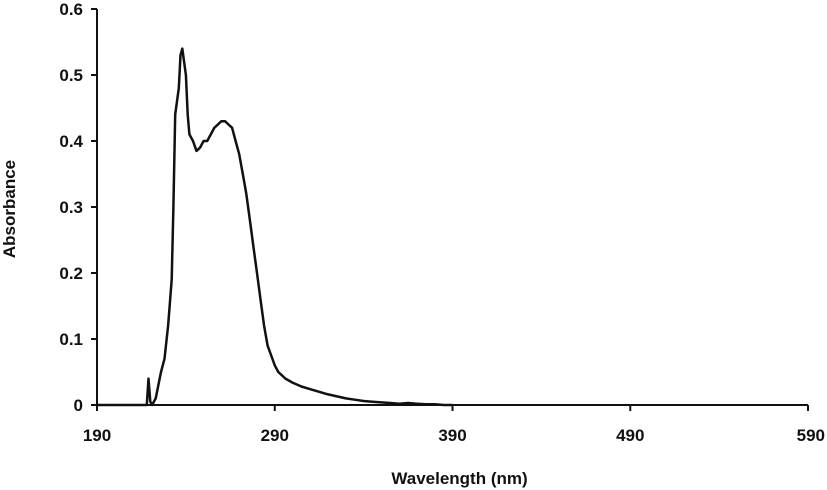 The height and width of the screenshot is (490, 827). Describe the element at coordinates (630, 435) in the screenshot. I see `x-tick-label: 490` at that location.